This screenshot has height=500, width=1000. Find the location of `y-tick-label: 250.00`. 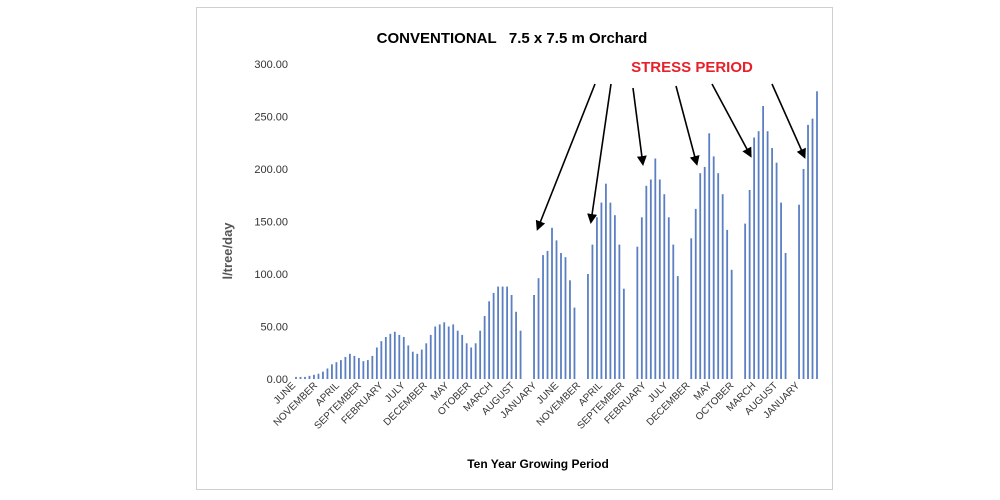

y-tick-label: 250.00 is located at coordinates (271, 118).